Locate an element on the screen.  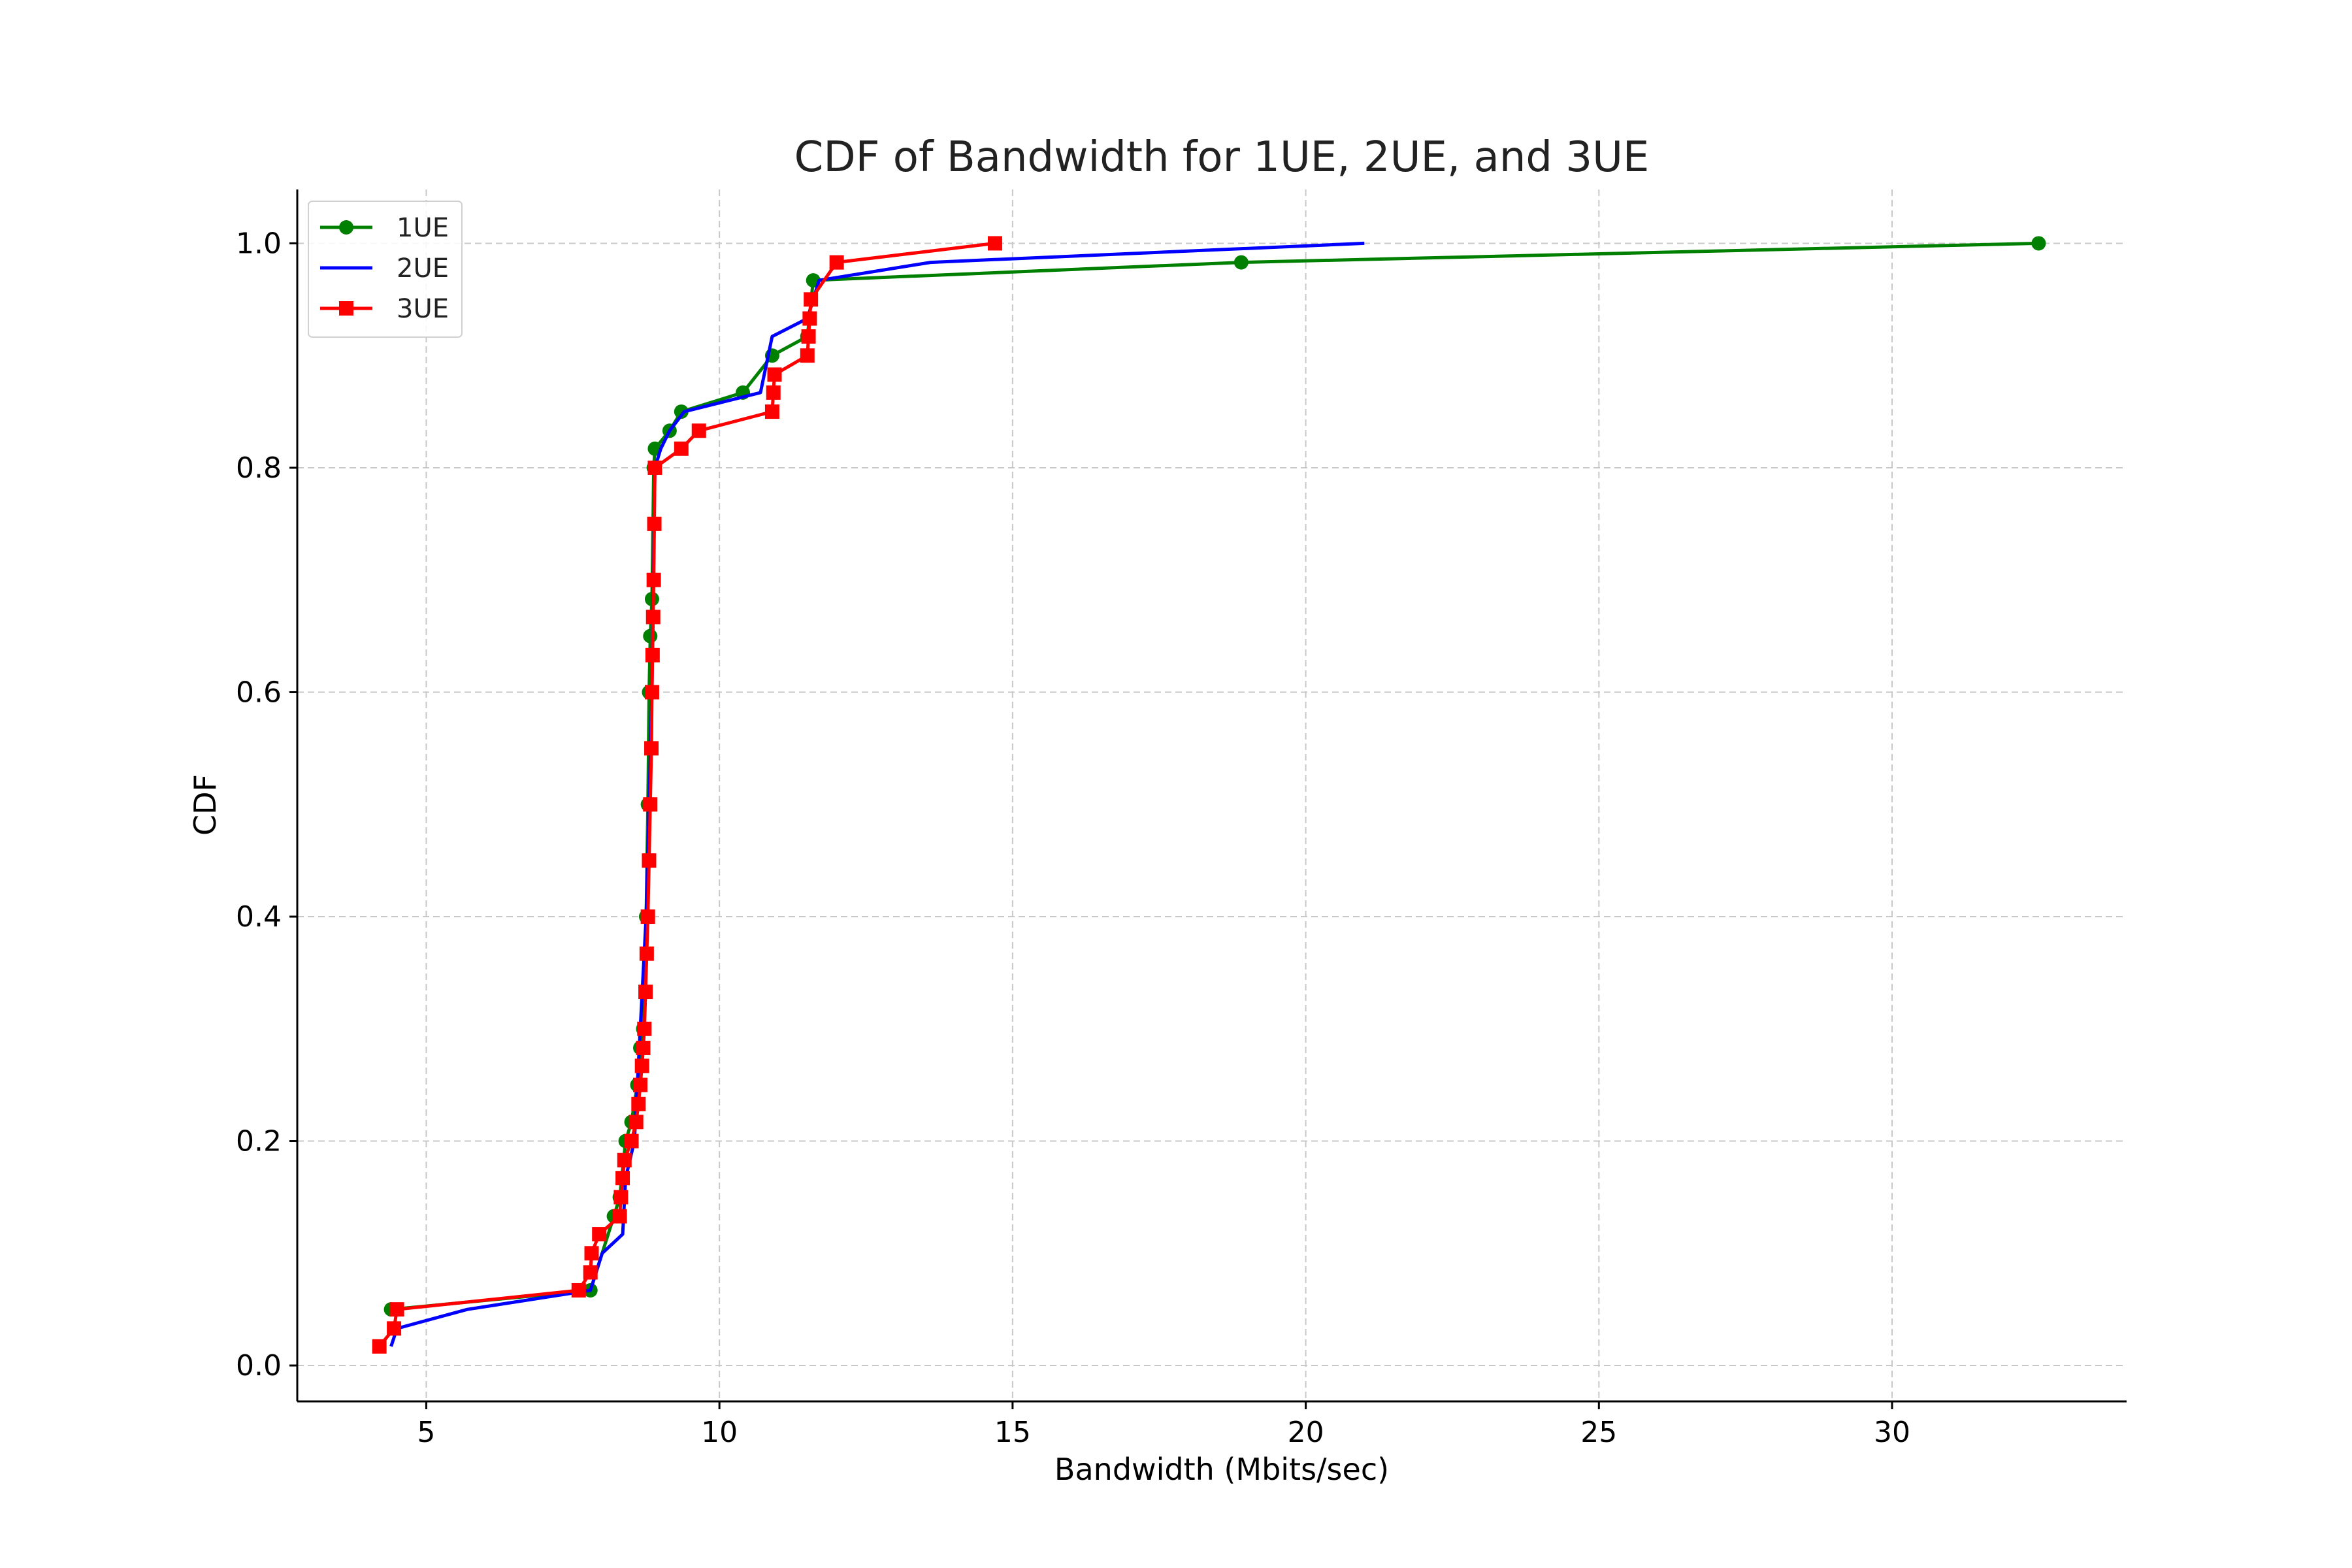
y-tick-label: 1.0 is located at coordinates (259, 243).